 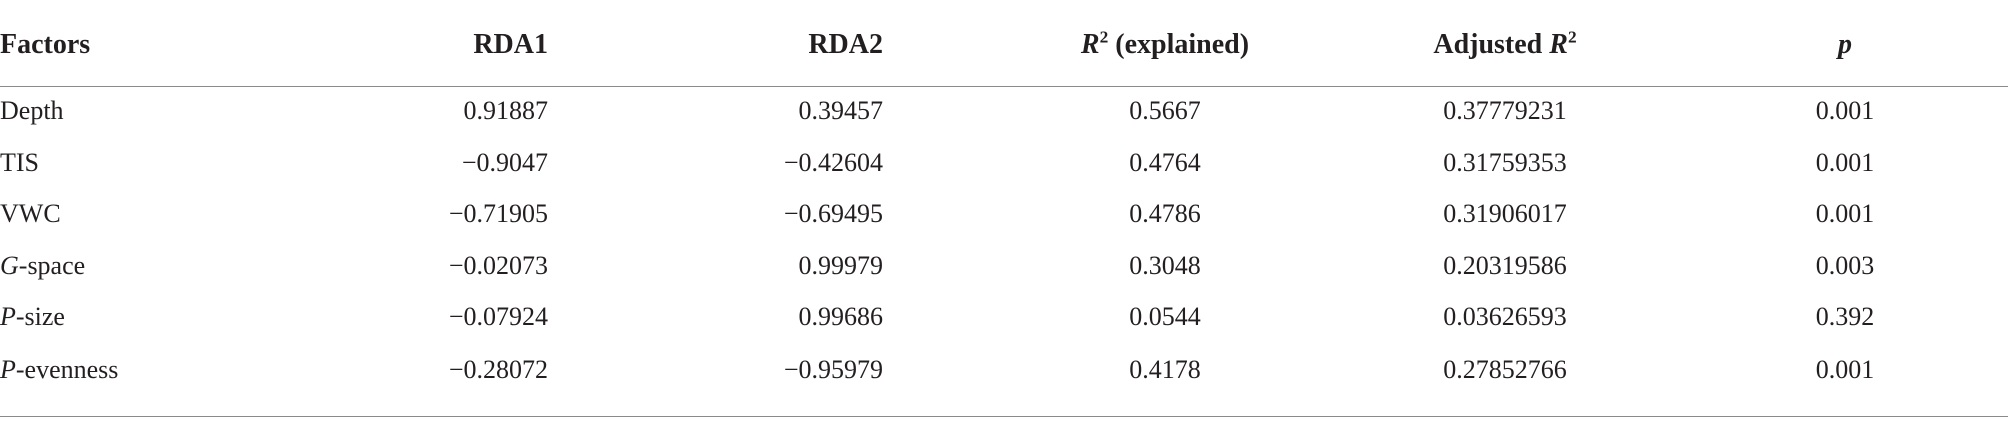 I want to click on table-cell: 0.91887, so click(x=506, y=110).